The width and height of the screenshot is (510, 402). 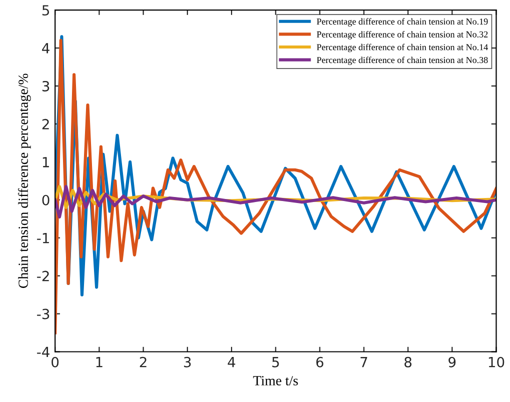 What do you see at coordinates (402, 35) in the screenshot?
I see `legend-label: Percentage difference of chain tension at No.32` at bounding box center [402, 35].